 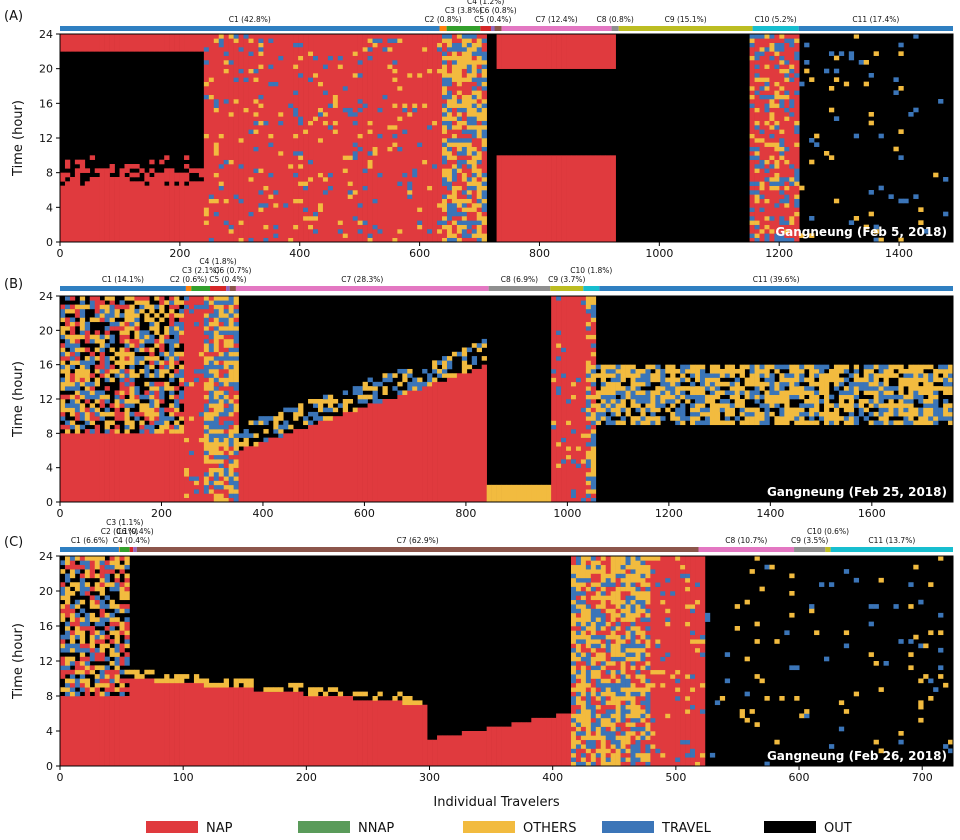 What do you see at coordinates (49, 731) in the screenshot?
I see `y-tick-label: 4` at bounding box center [49, 731].